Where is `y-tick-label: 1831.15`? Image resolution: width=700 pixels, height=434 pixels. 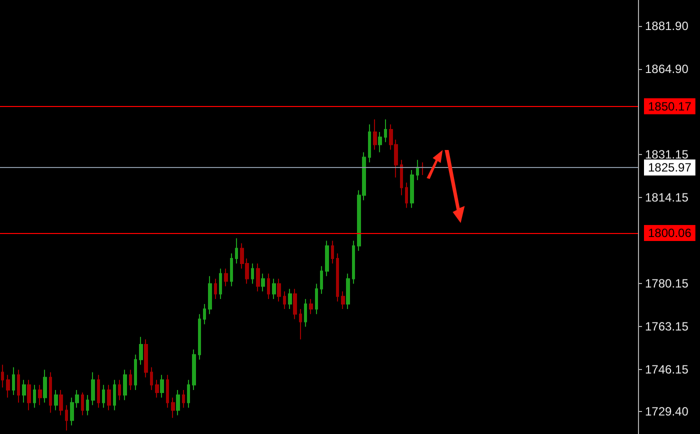
y-tick-label: 1831.15 is located at coordinates (667, 154).